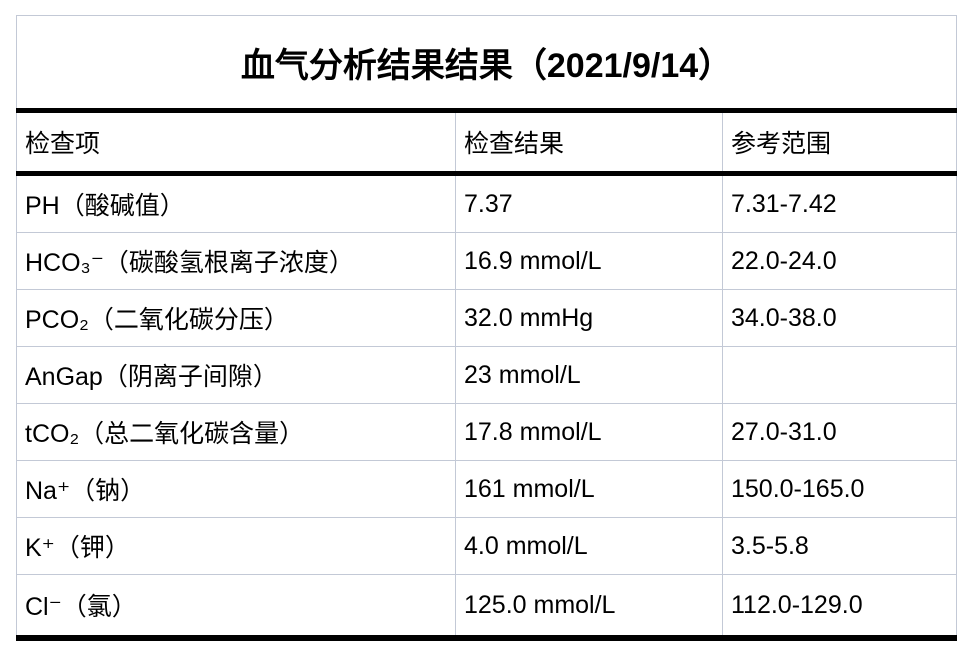 The height and width of the screenshot is (656, 972). I want to click on table-row: PH（酸碱值） 7.37 7.31-7.42, so click(487, 203).